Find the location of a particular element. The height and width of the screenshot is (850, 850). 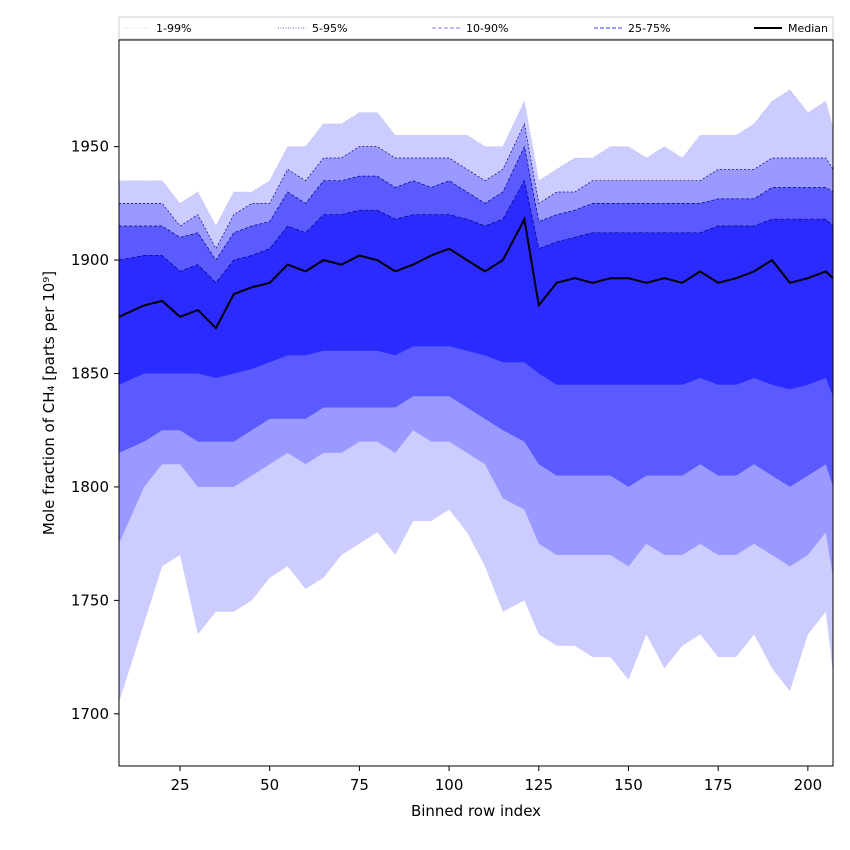

legend-frame is located at coordinates (476, 28).